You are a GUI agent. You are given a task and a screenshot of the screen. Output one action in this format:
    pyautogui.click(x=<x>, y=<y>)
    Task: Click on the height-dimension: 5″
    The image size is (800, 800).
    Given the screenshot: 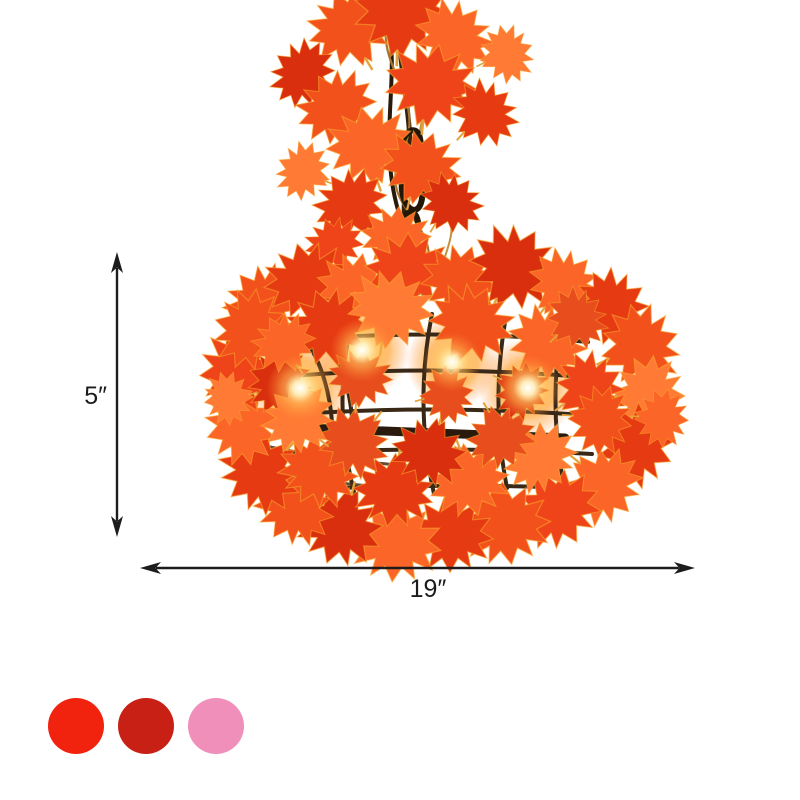 What is the action you would take?
    pyautogui.click(x=103, y=394)
    